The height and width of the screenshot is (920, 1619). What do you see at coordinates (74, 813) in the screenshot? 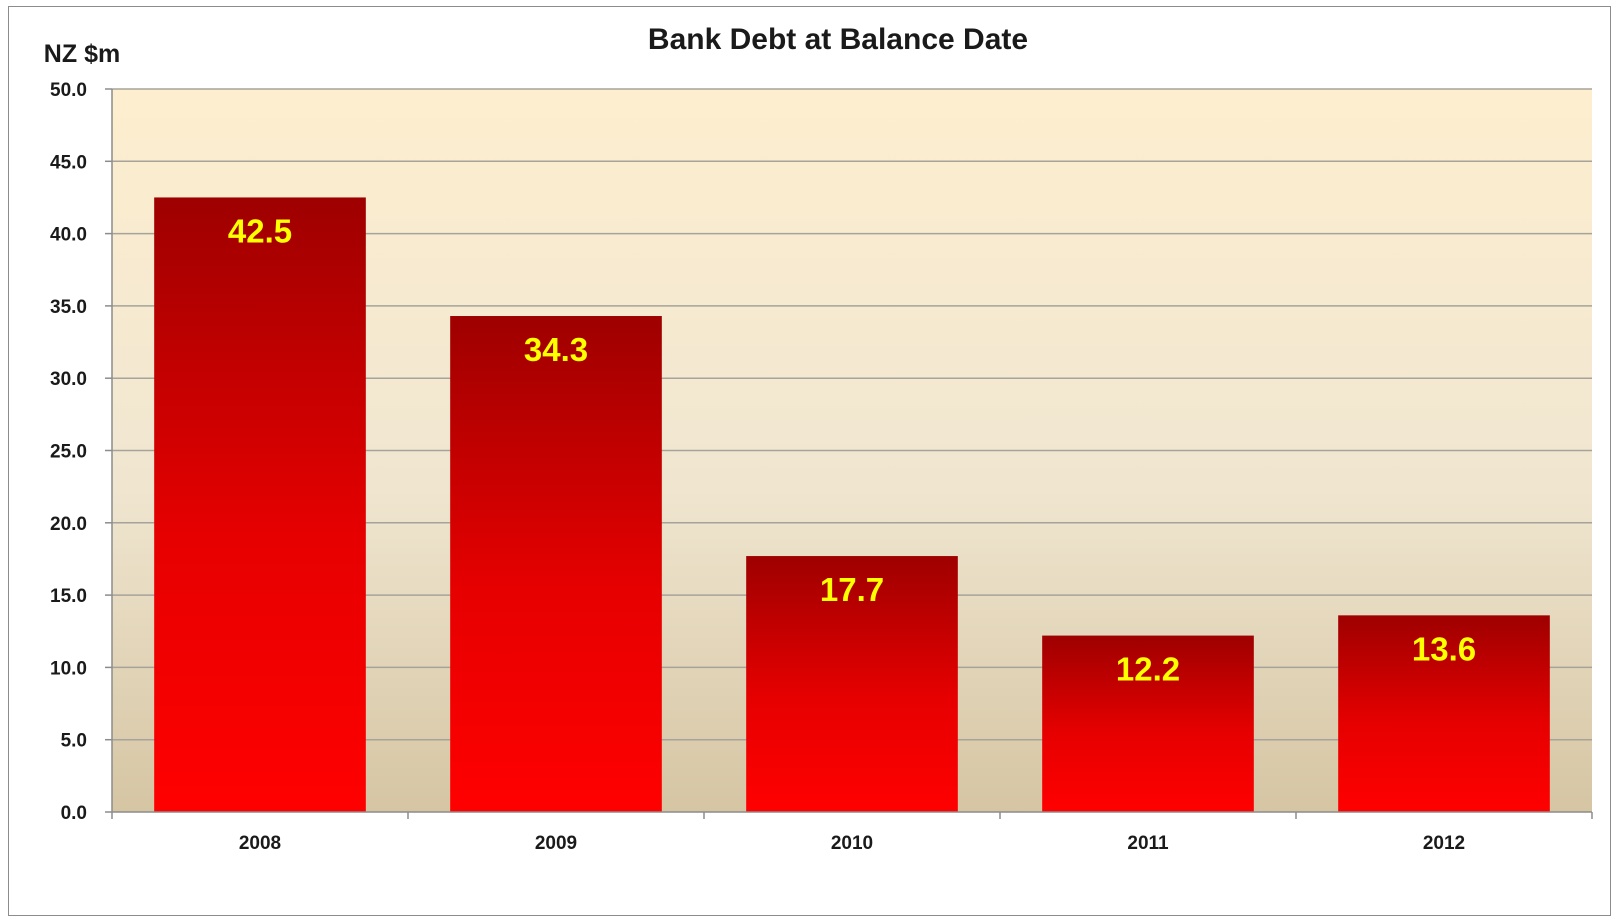
I see `y-tick-label: 0.0` at bounding box center [74, 813].